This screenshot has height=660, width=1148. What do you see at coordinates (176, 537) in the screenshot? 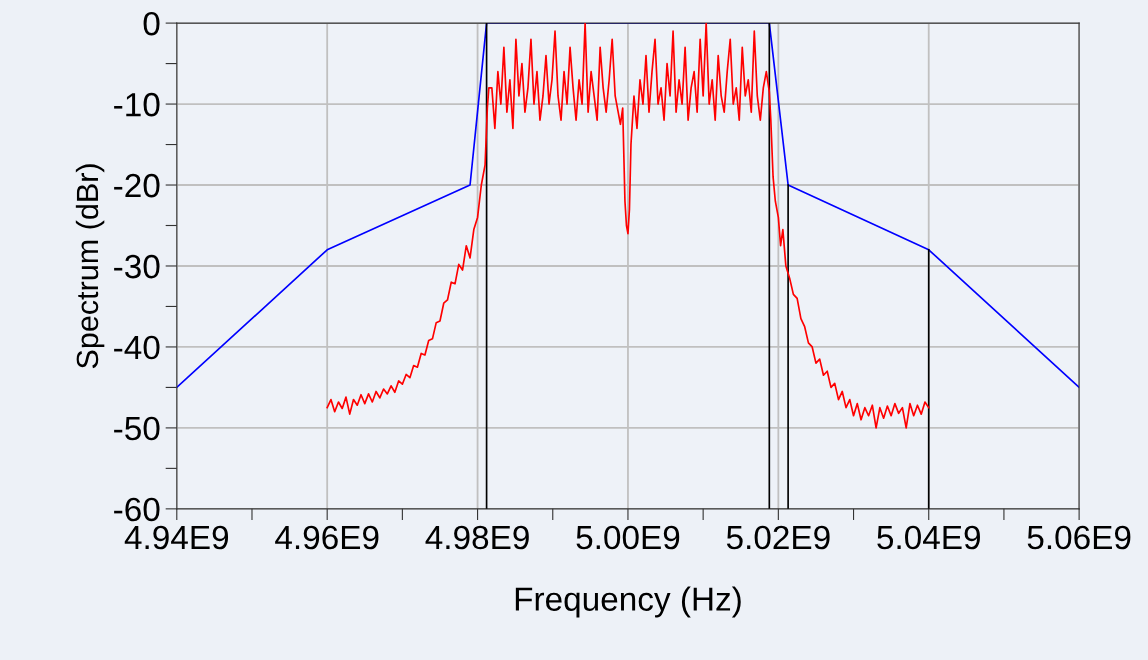
I see `x-tick-label: 4.94E9` at bounding box center [176, 537].